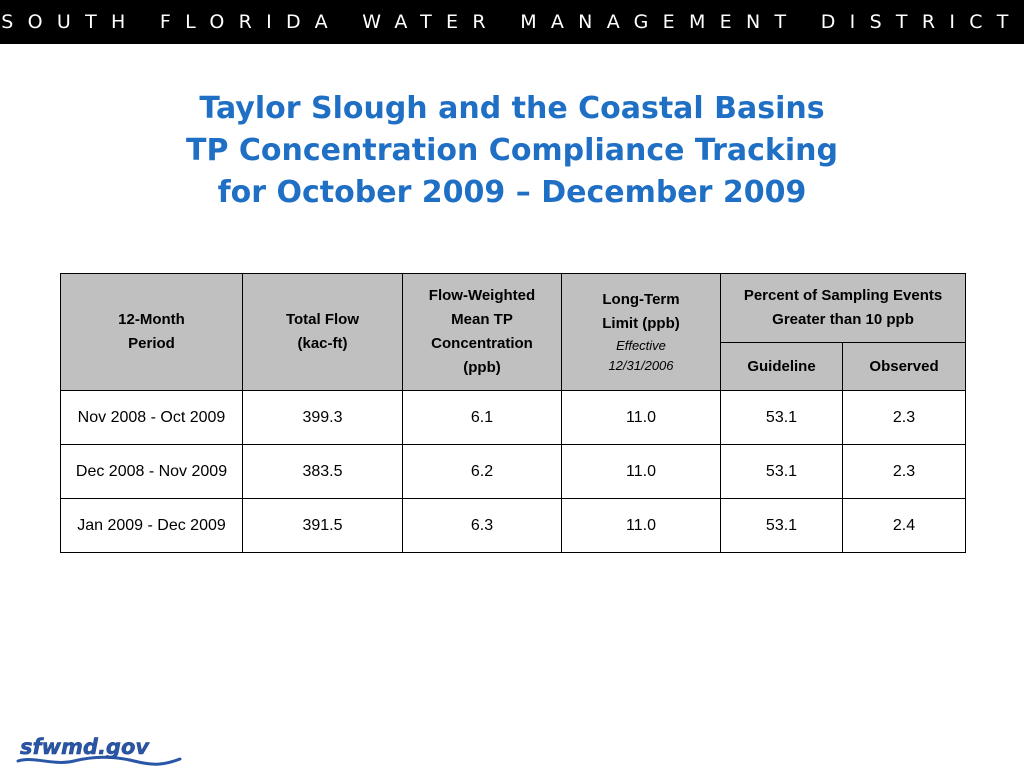  I want to click on header-period: 12-Month Period, so click(151, 332).